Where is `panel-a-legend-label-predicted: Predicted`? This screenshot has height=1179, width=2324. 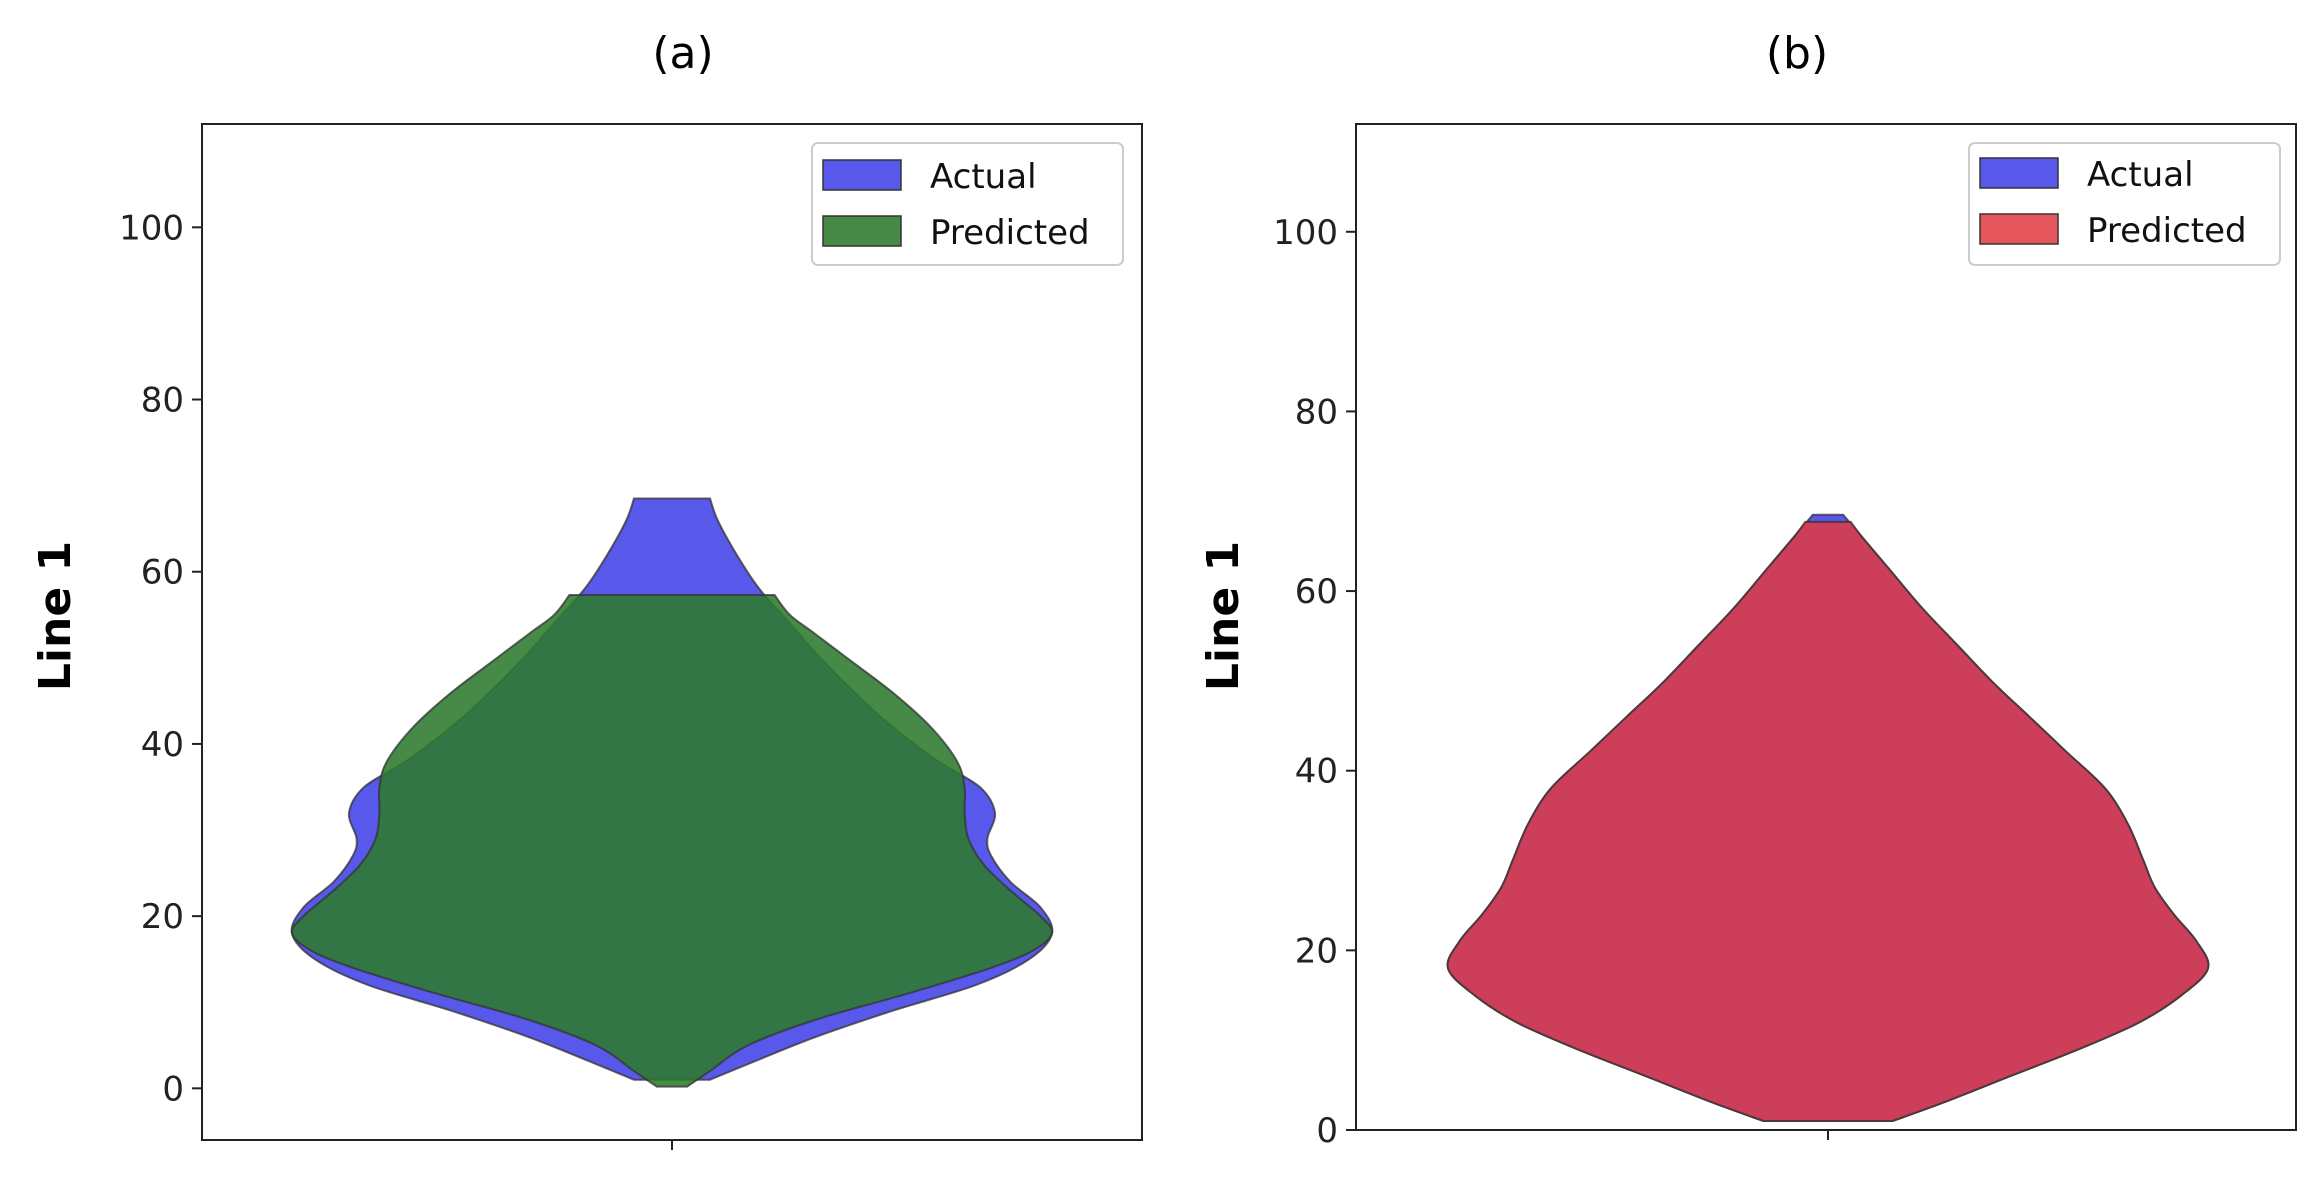
panel-a-legend-label-predicted: Predicted is located at coordinates (1010, 233).